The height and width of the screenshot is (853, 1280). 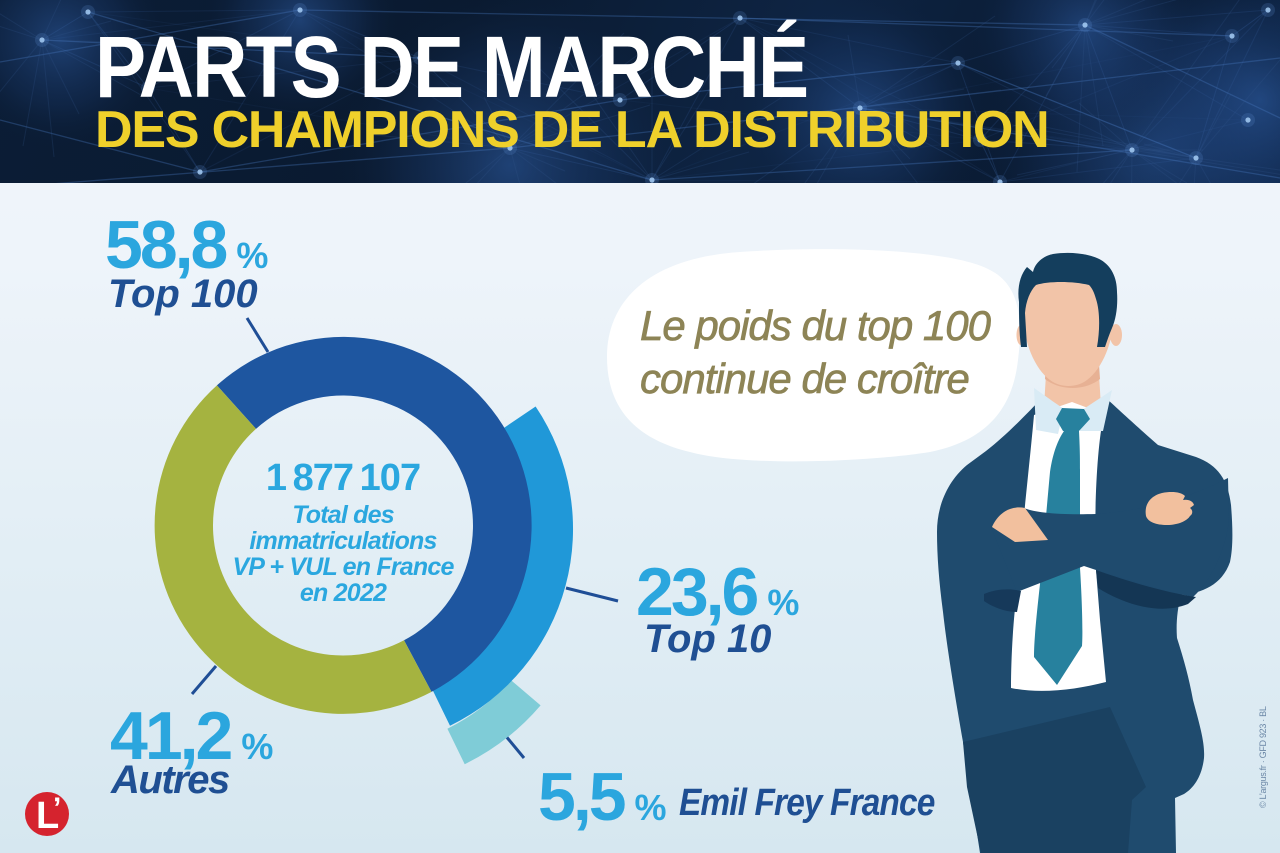 What do you see at coordinates (47, 816) in the screenshot?
I see `svg-text: L` at bounding box center [47, 816].